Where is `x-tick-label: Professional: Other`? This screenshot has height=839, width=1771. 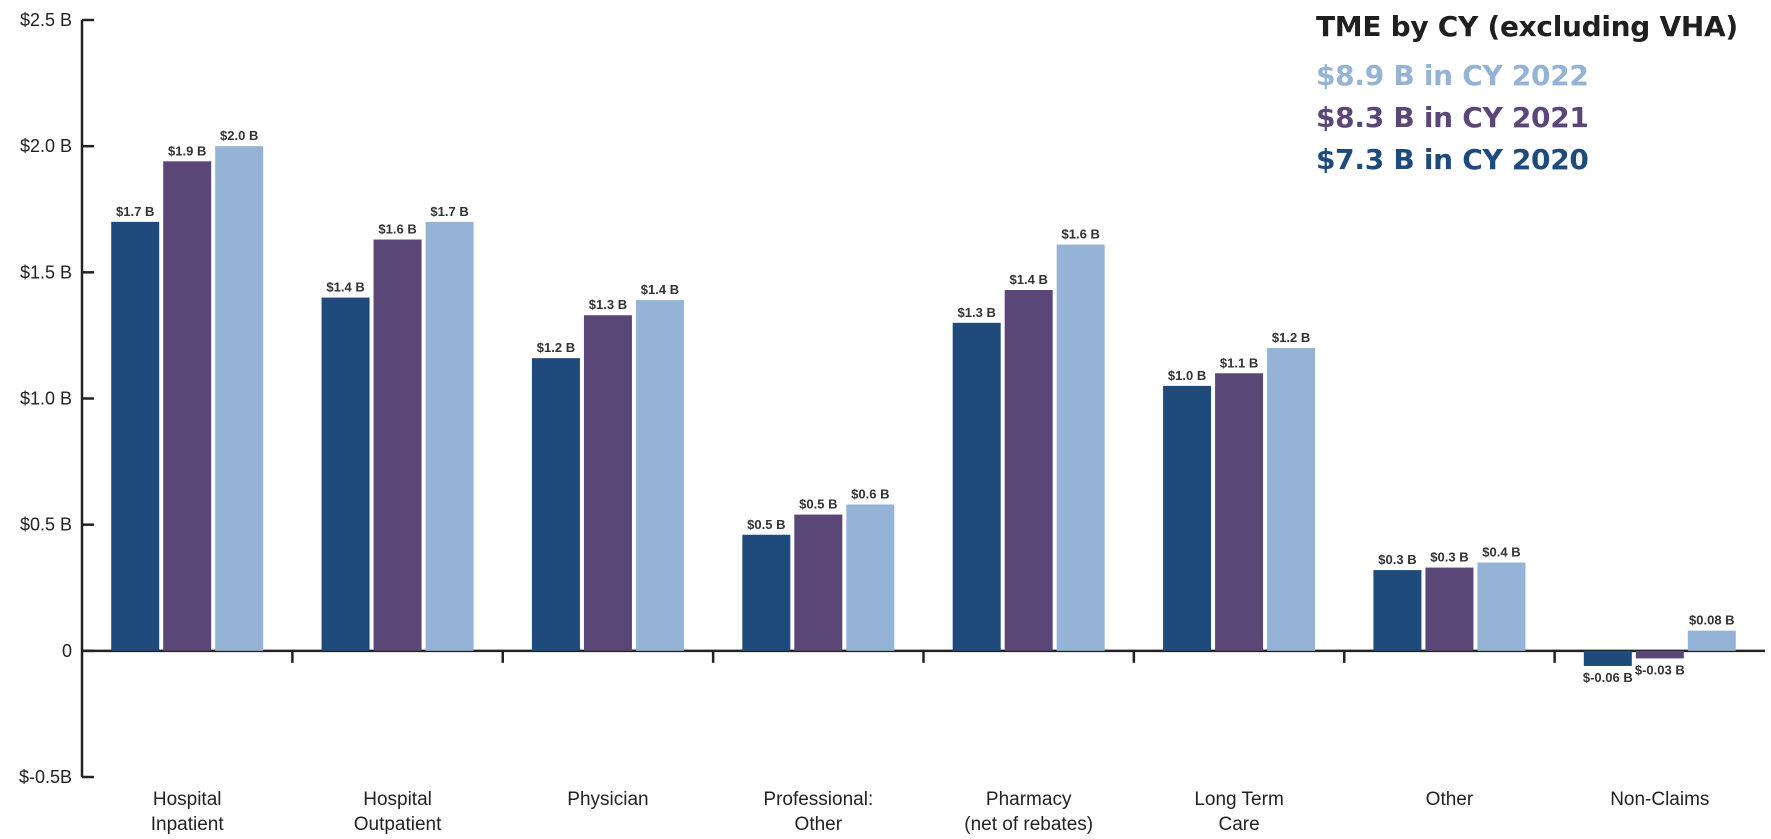 x-tick-label: Professional: Other is located at coordinates (818, 812).